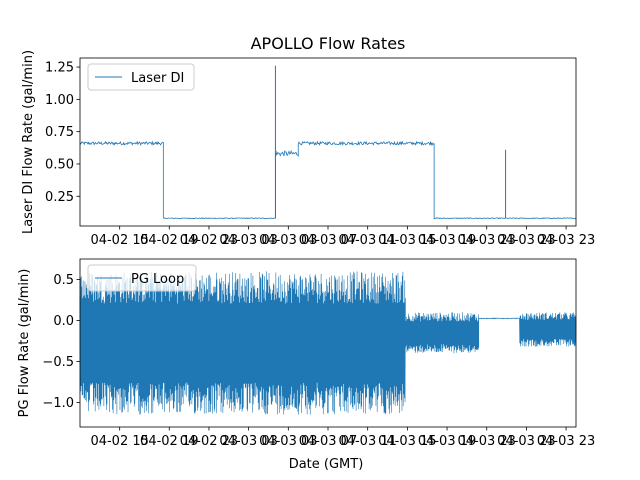 This screenshot has width=640, height=480. I want to click on pg-loop-legend-box, so click(142, 278).